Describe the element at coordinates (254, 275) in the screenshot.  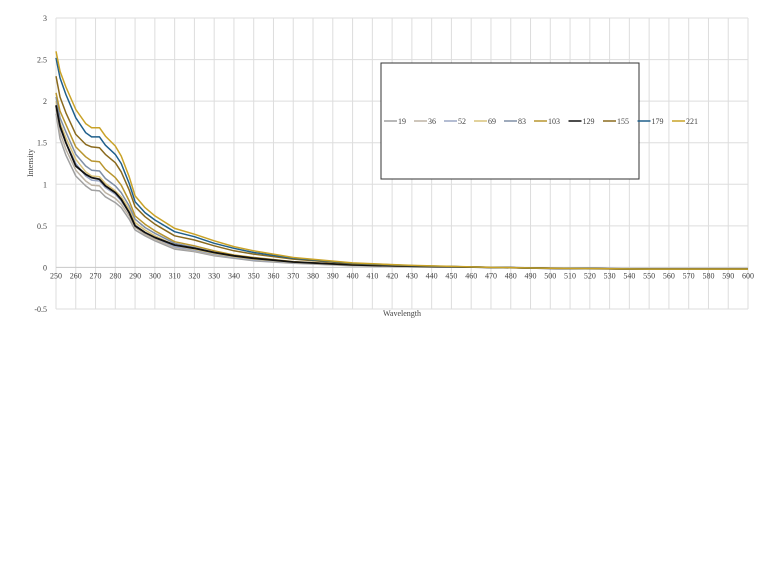
I see `x-tick-label: 350` at that location.